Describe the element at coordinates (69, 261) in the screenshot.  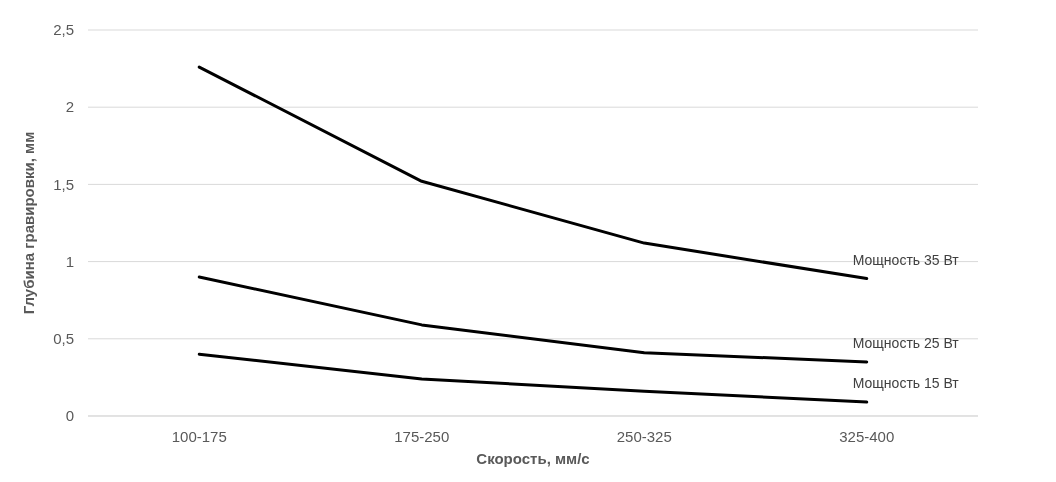
I see `y-tick-label: 1` at that location.